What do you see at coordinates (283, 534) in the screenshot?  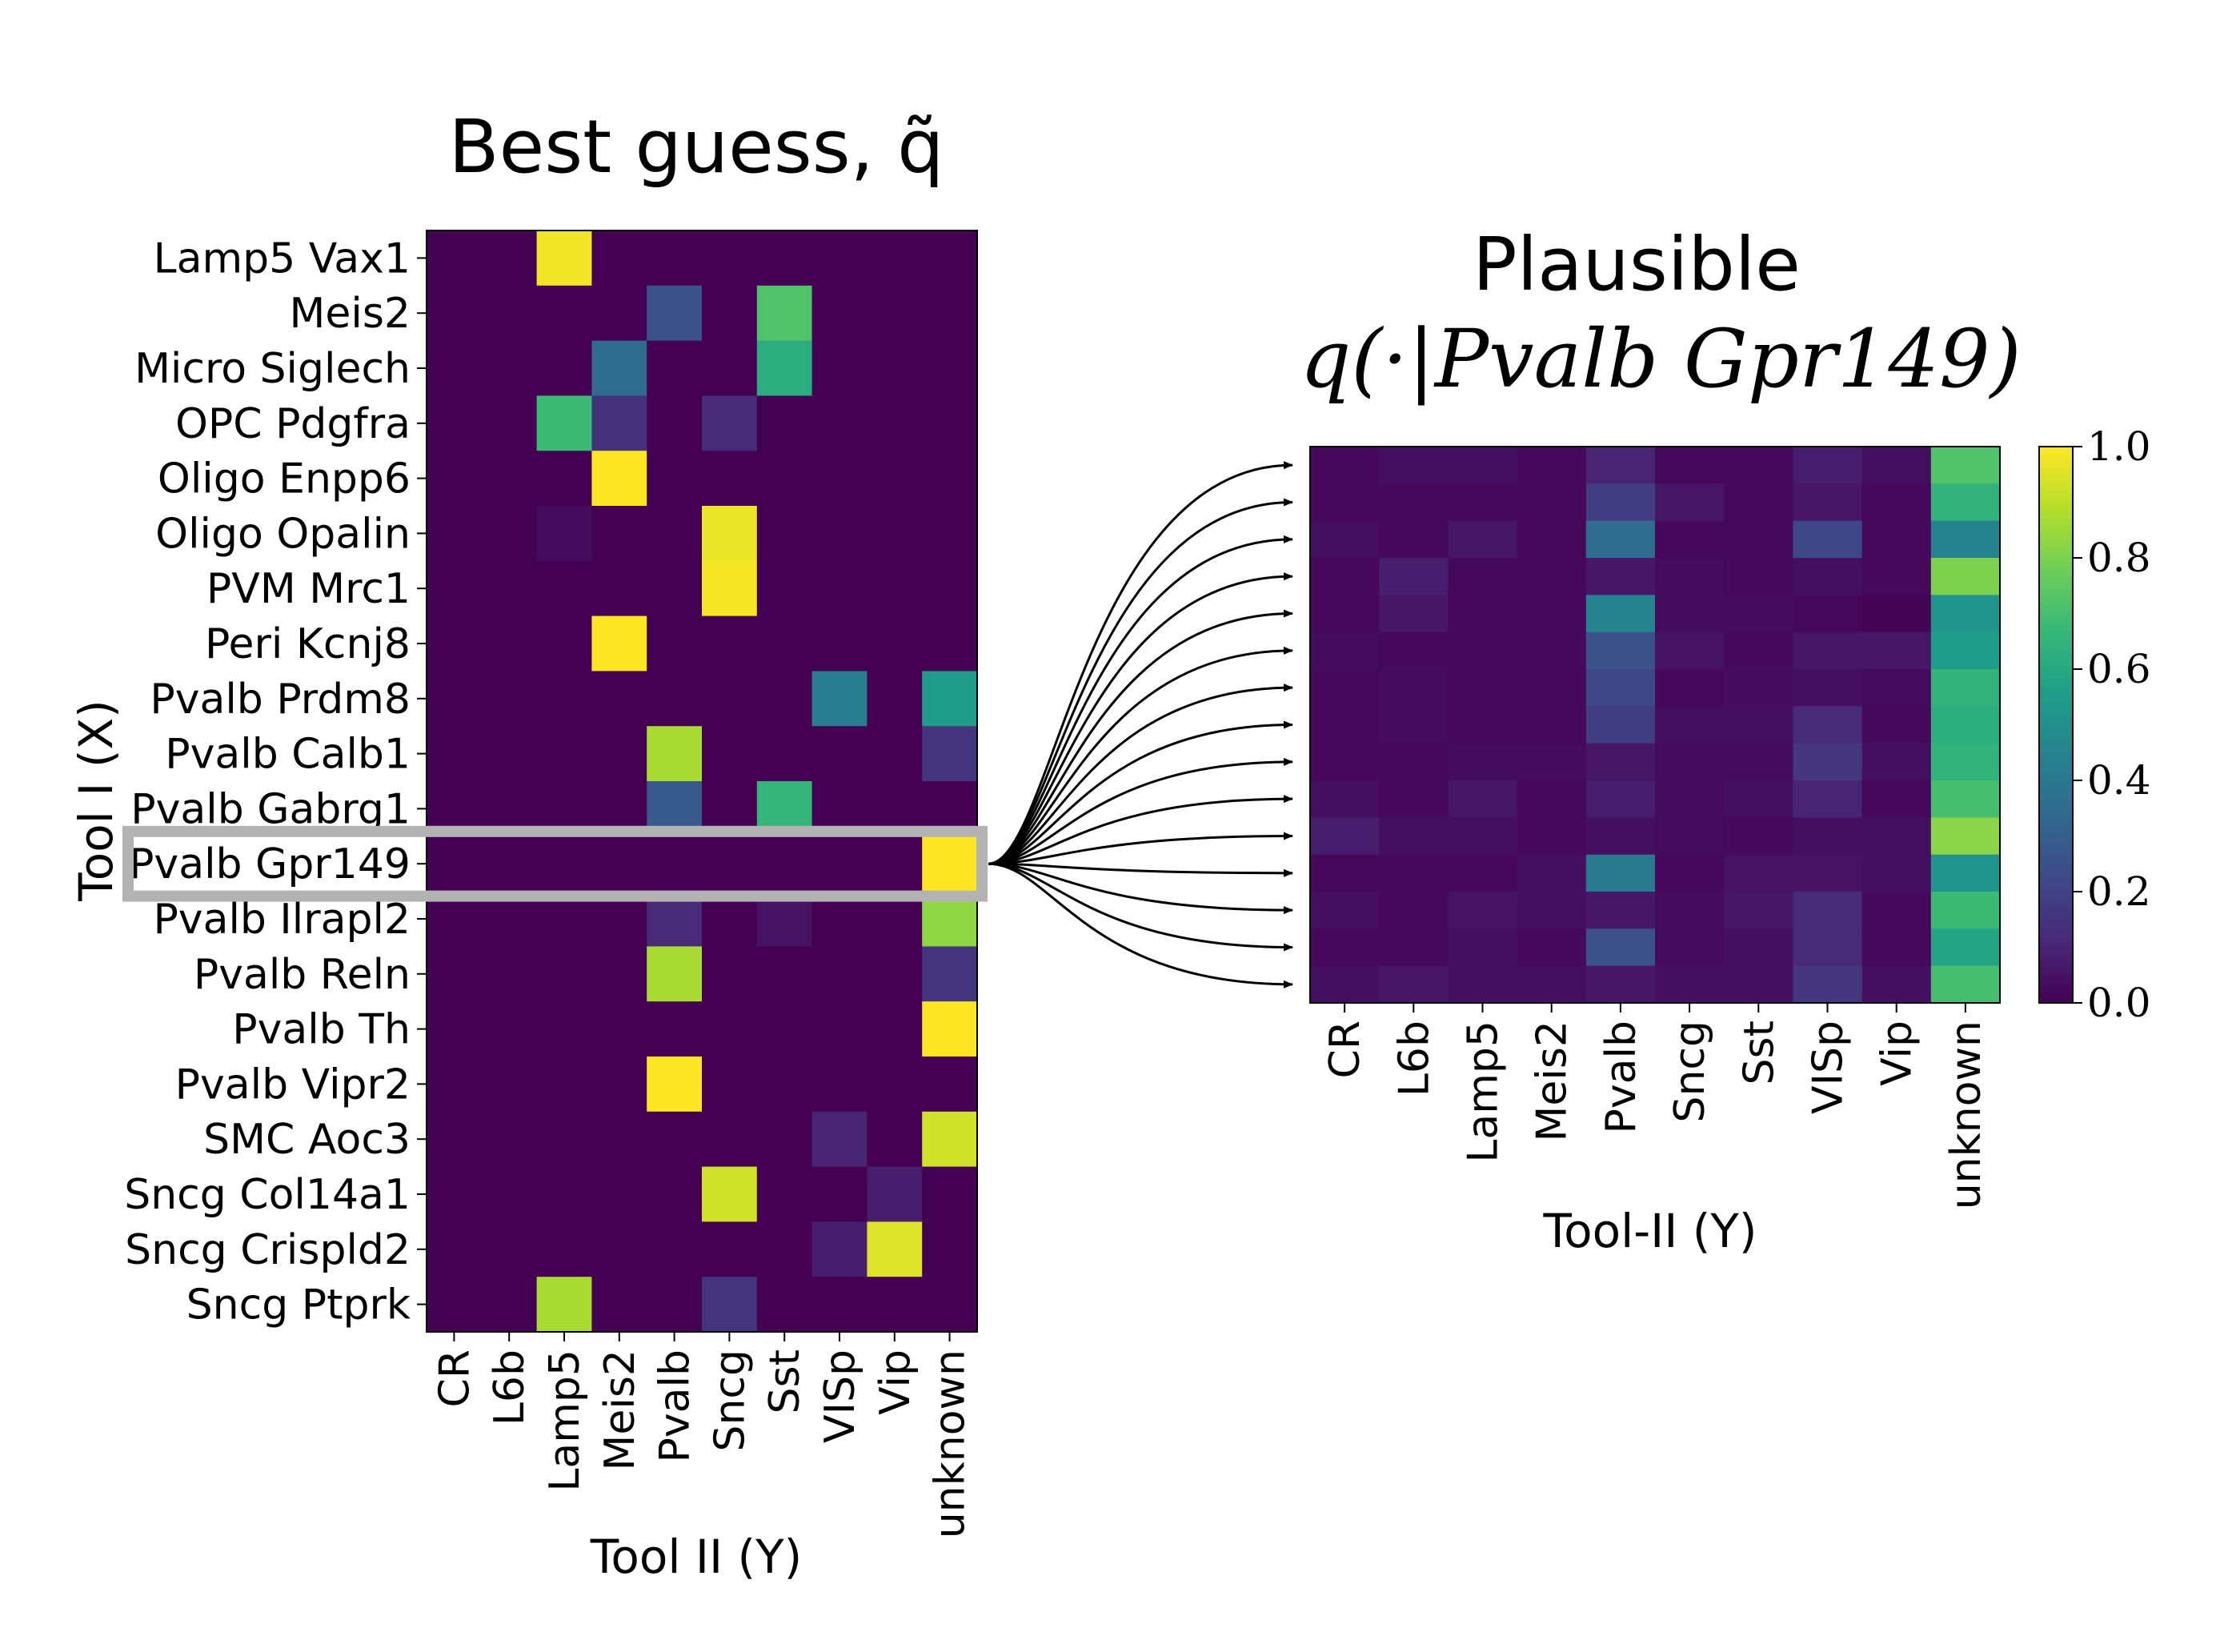 I see `left-y-tick-label: Oligo Opalin` at bounding box center [283, 534].